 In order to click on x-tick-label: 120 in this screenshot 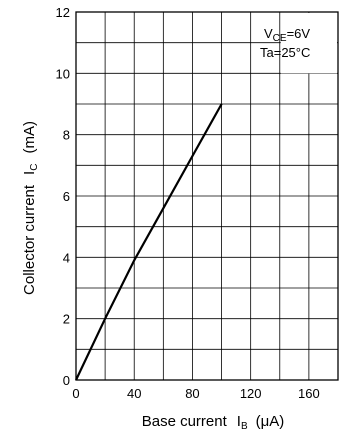, I will do `click(251, 393)`.